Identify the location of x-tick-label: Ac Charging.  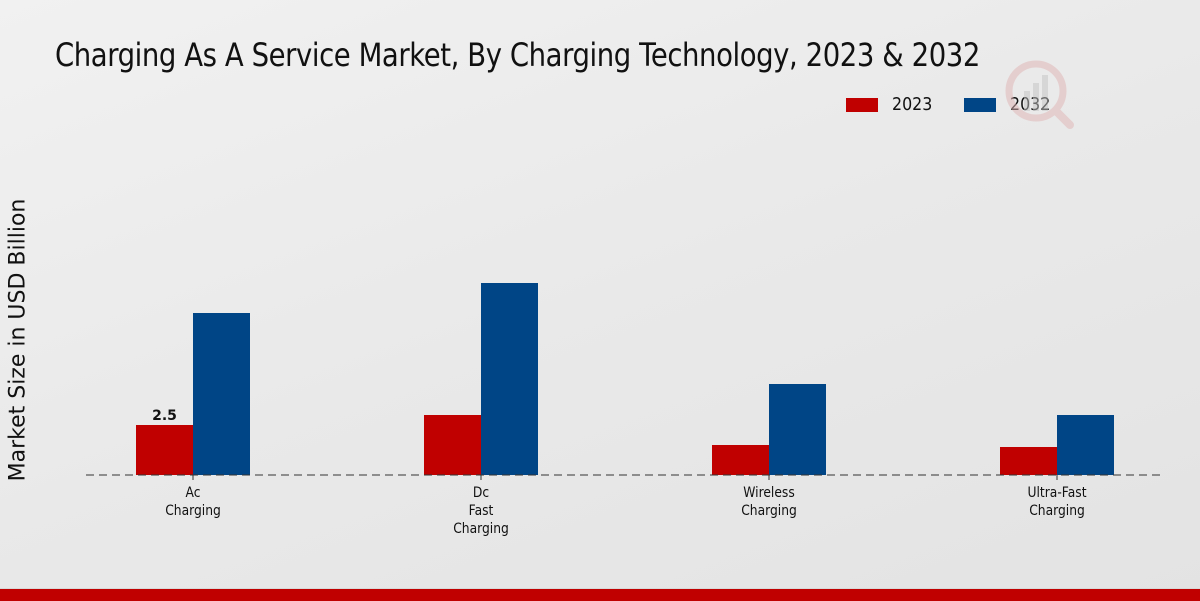
(193, 502).